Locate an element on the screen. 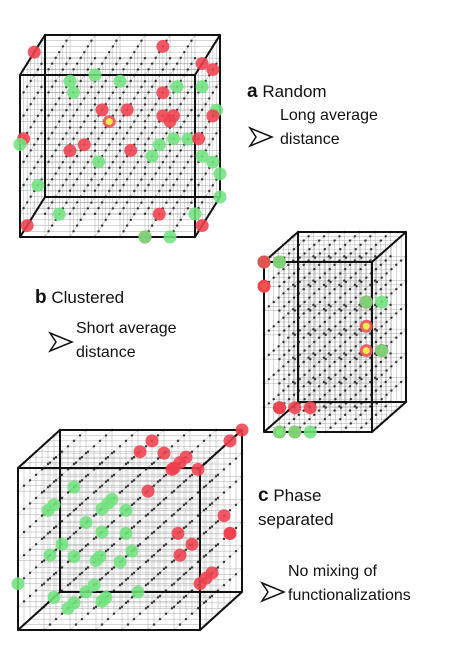 Image resolution: width=470 pixels, height=648 pixels. panel-label: b Clustered is located at coordinates (80, 297).